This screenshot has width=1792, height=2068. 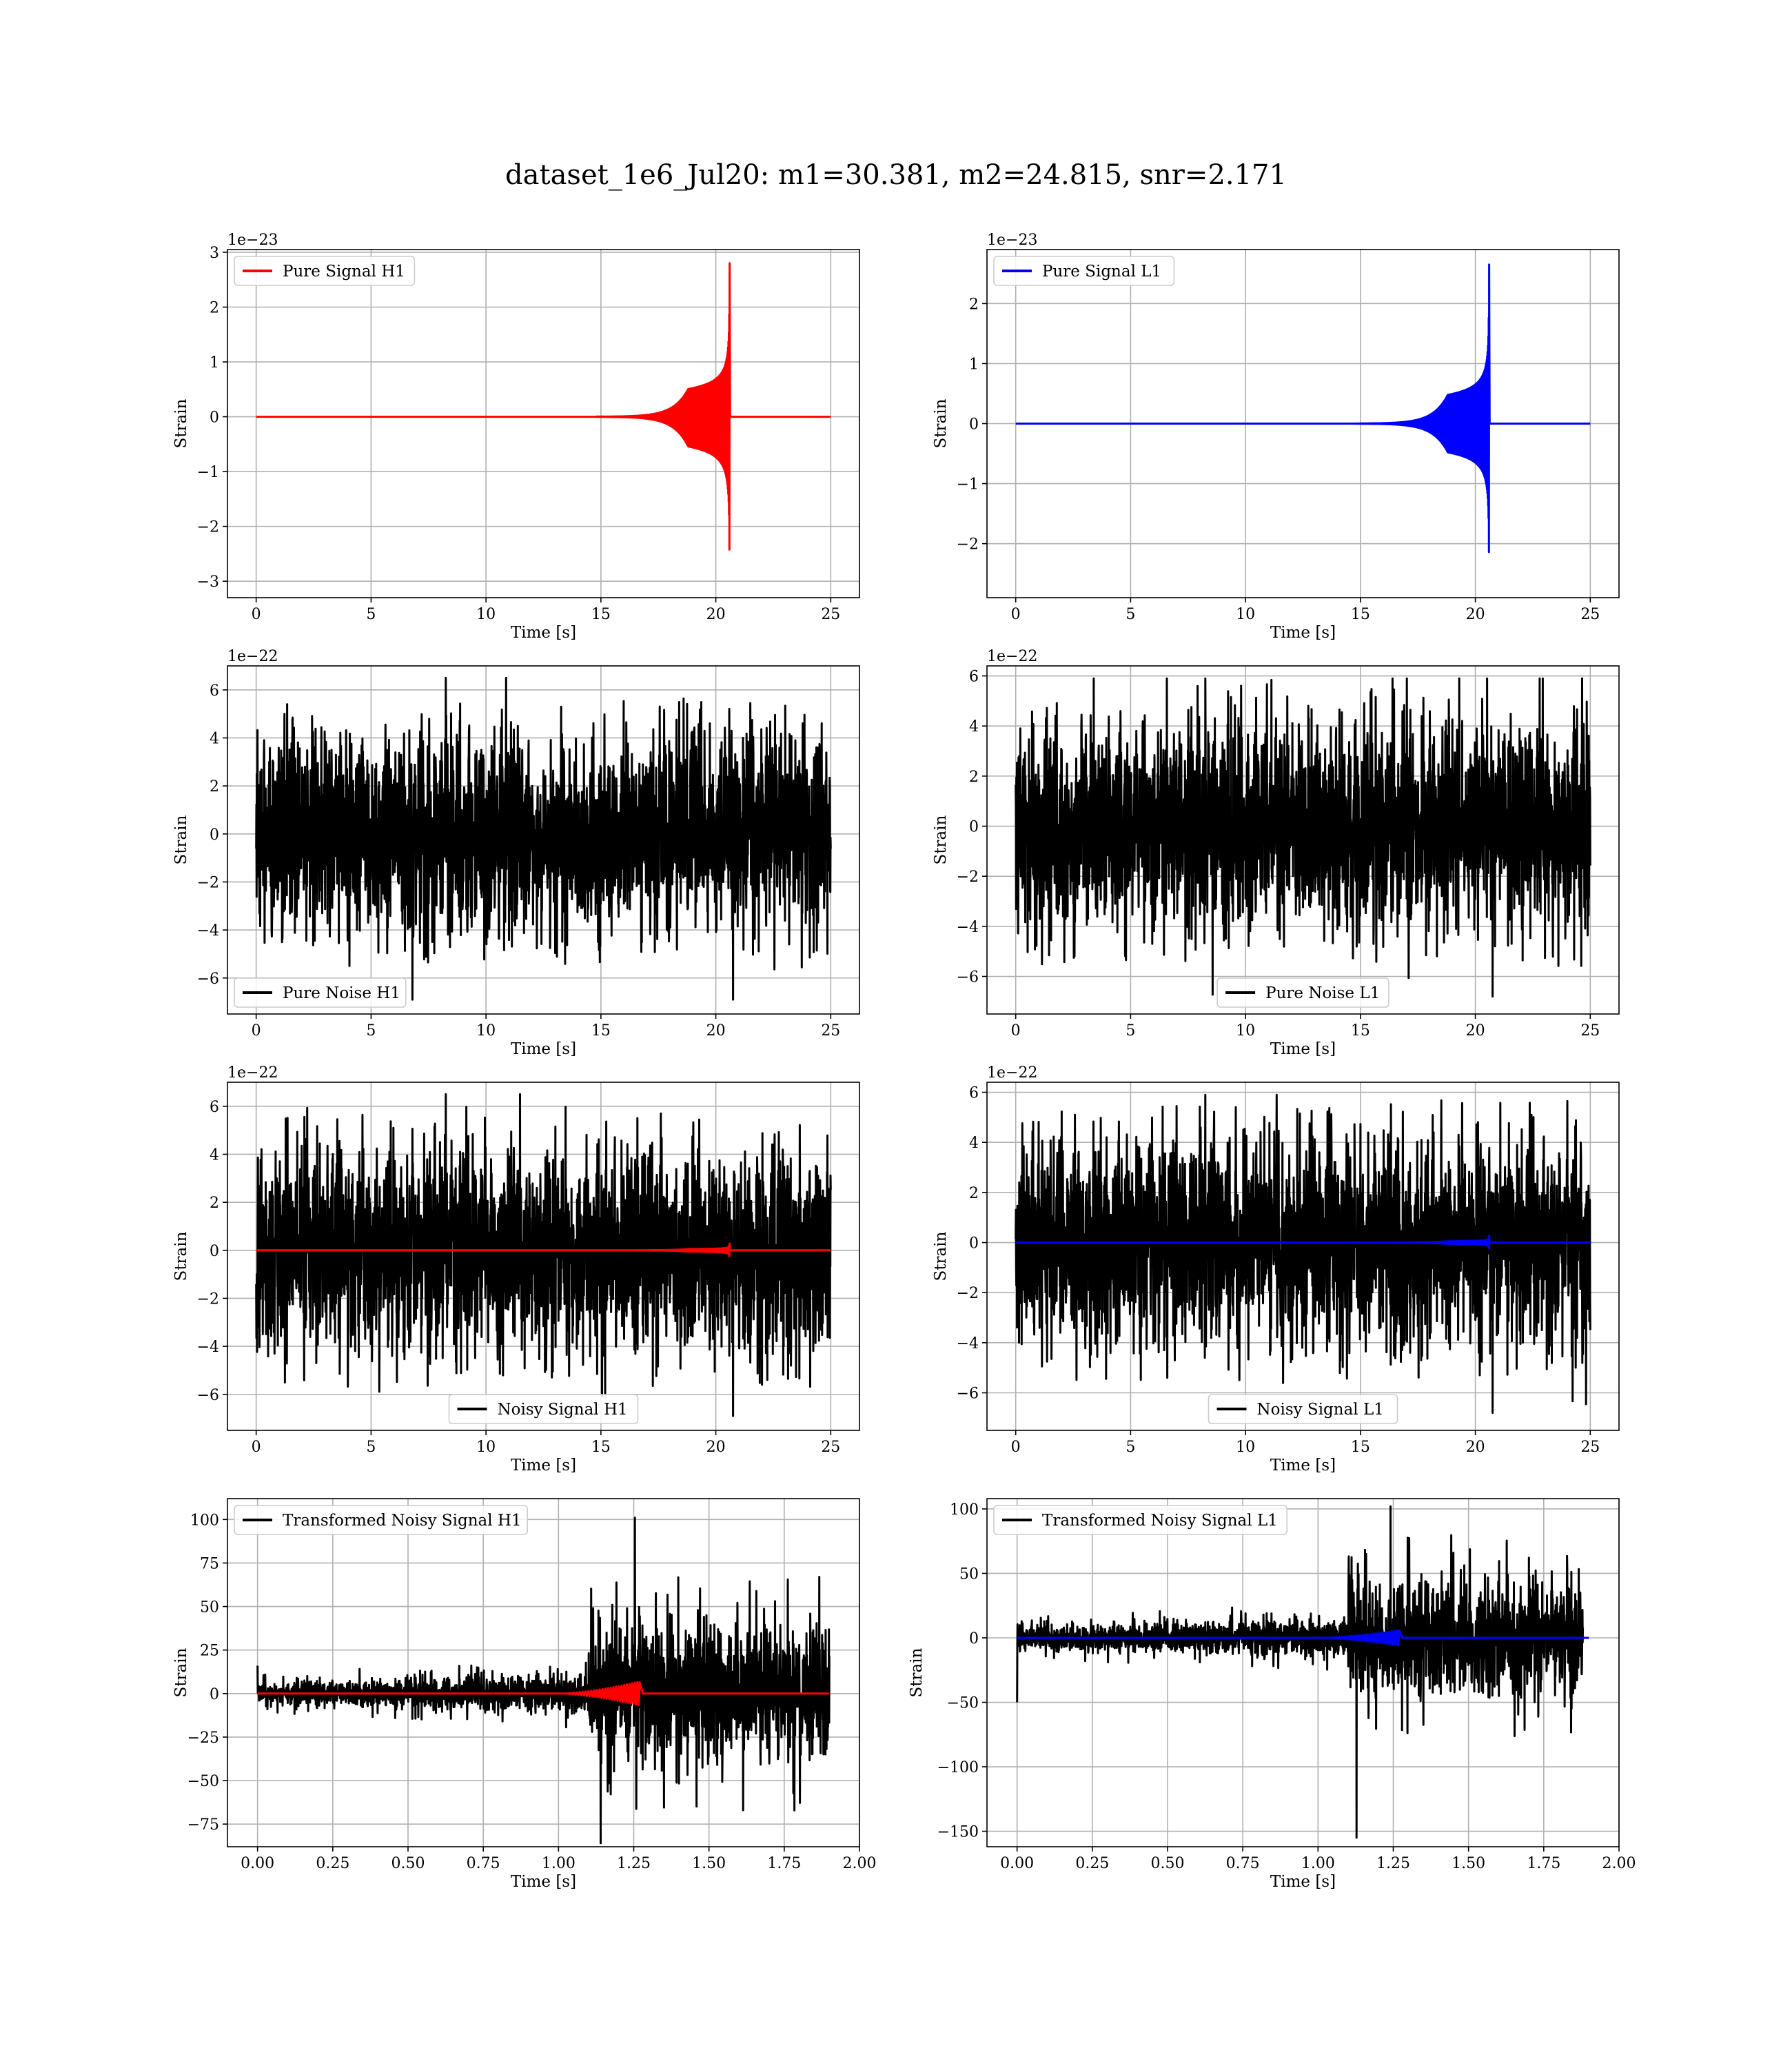 What do you see at coordinates (208, 582) in the screenshot?
I see `y-tick-label: −3` at bounding box center [208, 582].